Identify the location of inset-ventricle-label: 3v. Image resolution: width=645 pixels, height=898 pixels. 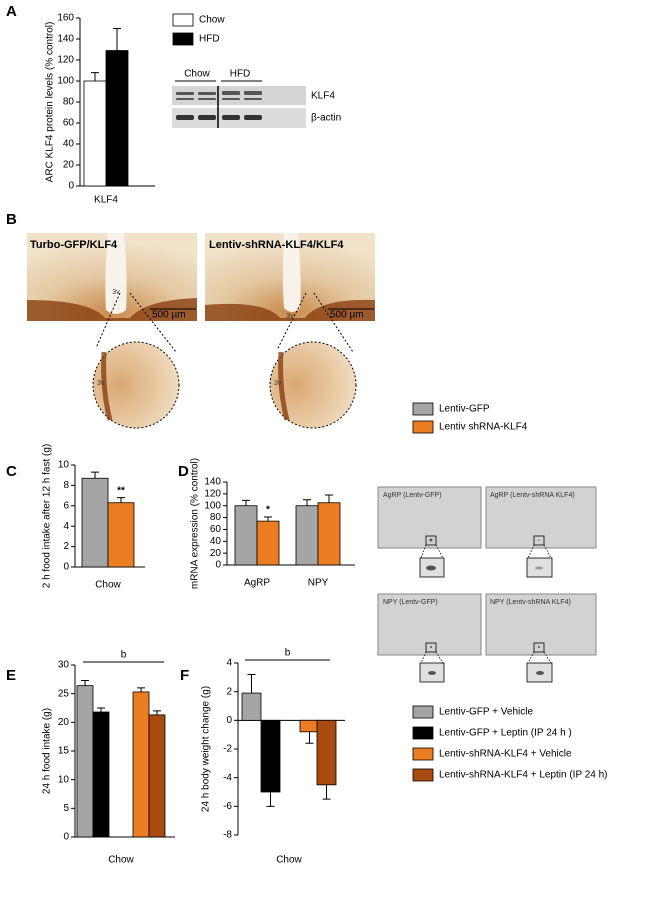
(278, 383).